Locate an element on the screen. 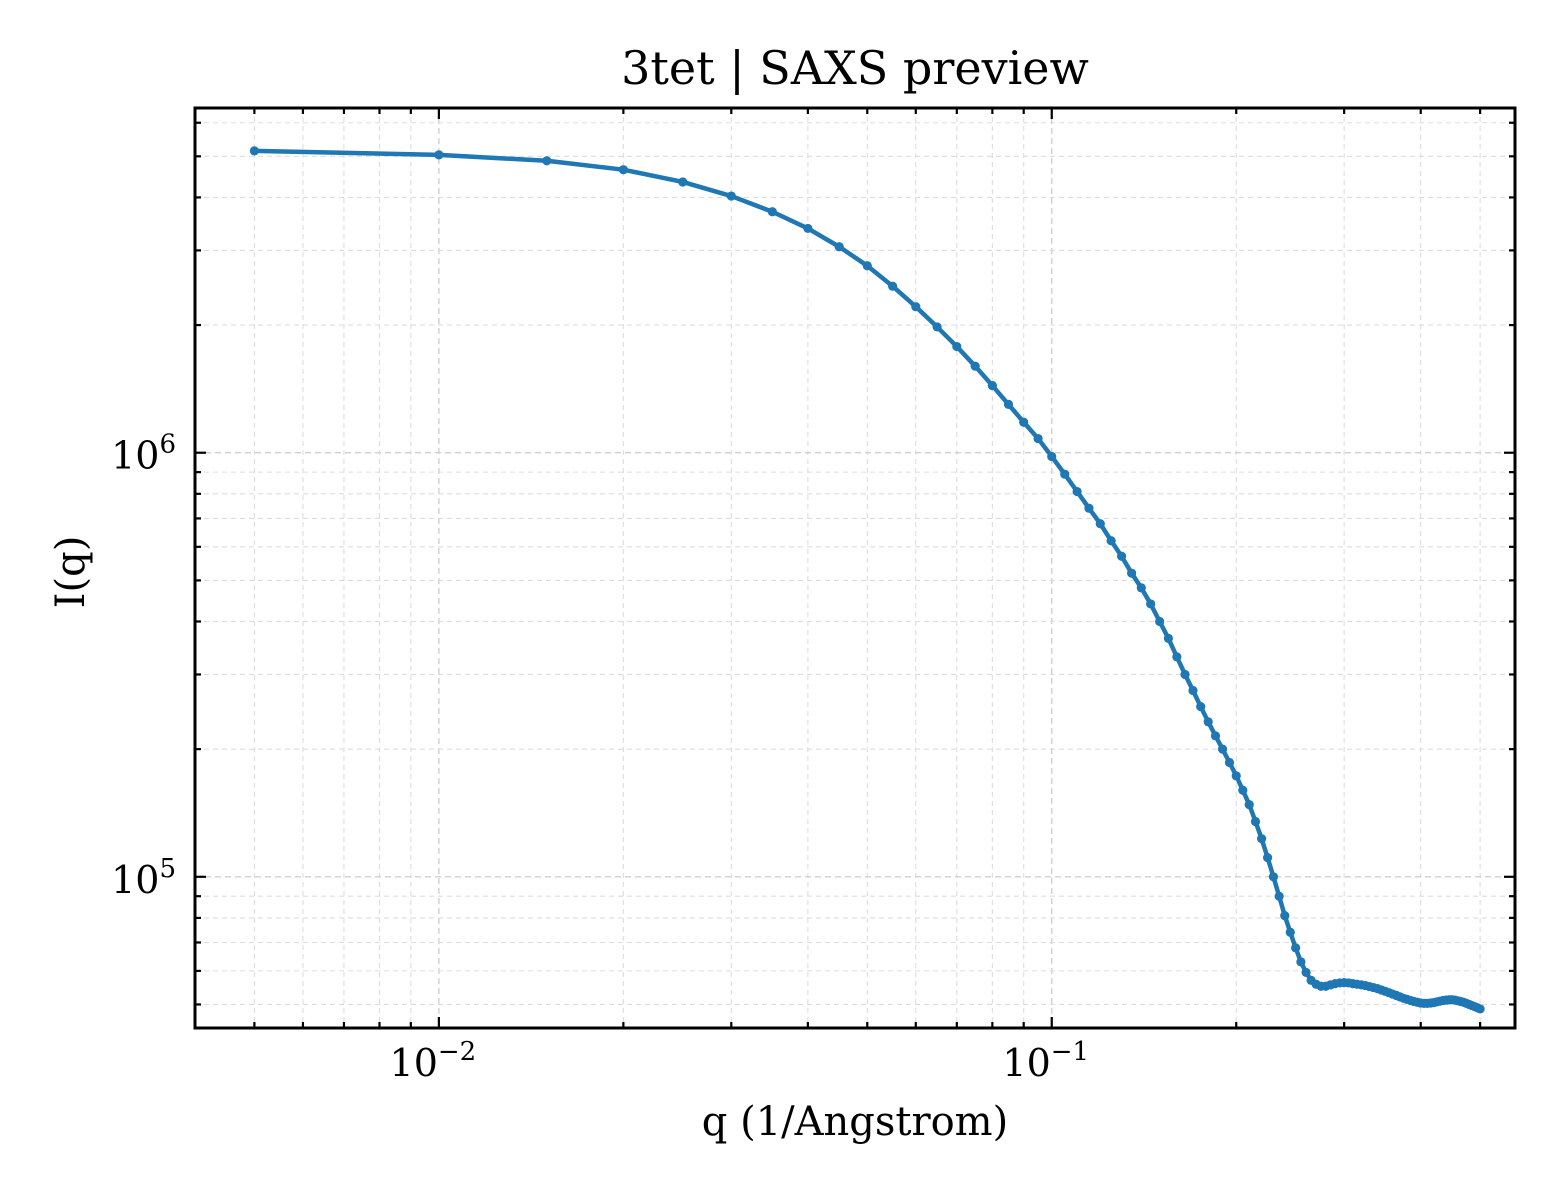 Image resolution: width=1560 pixels, height=1200 pixels. y-axis-label: I(q) is located at coordinates (71, 572).